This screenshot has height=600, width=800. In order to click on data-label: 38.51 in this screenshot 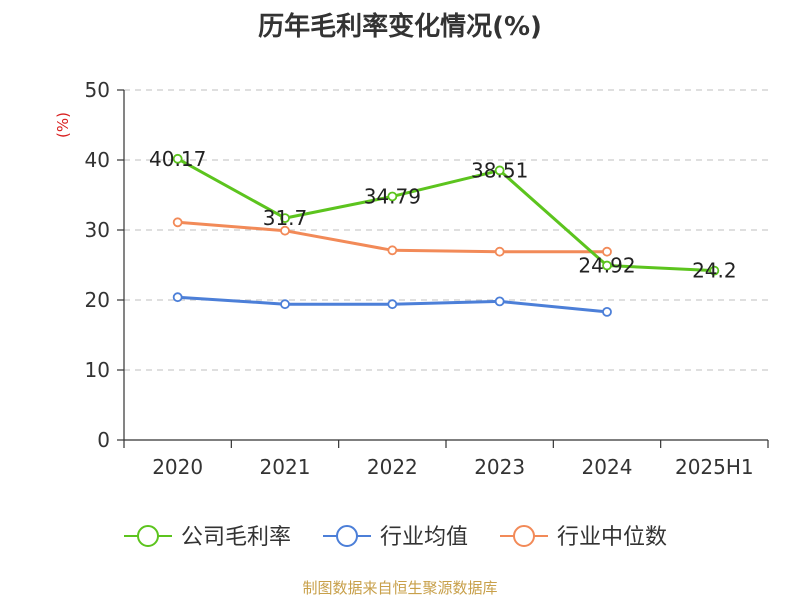, I will do `click(499, 170)`.